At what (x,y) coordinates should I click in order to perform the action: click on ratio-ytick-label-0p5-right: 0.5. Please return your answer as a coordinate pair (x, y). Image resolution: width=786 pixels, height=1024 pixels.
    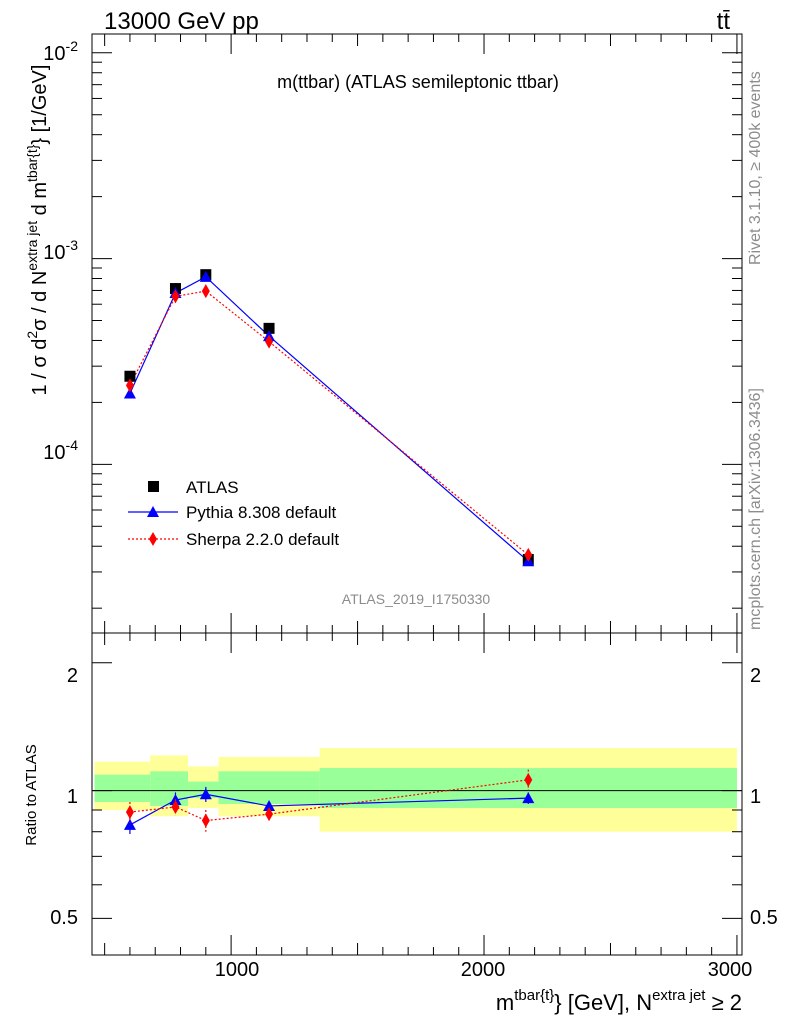
    Looking at the image, I should click on (764, 918).